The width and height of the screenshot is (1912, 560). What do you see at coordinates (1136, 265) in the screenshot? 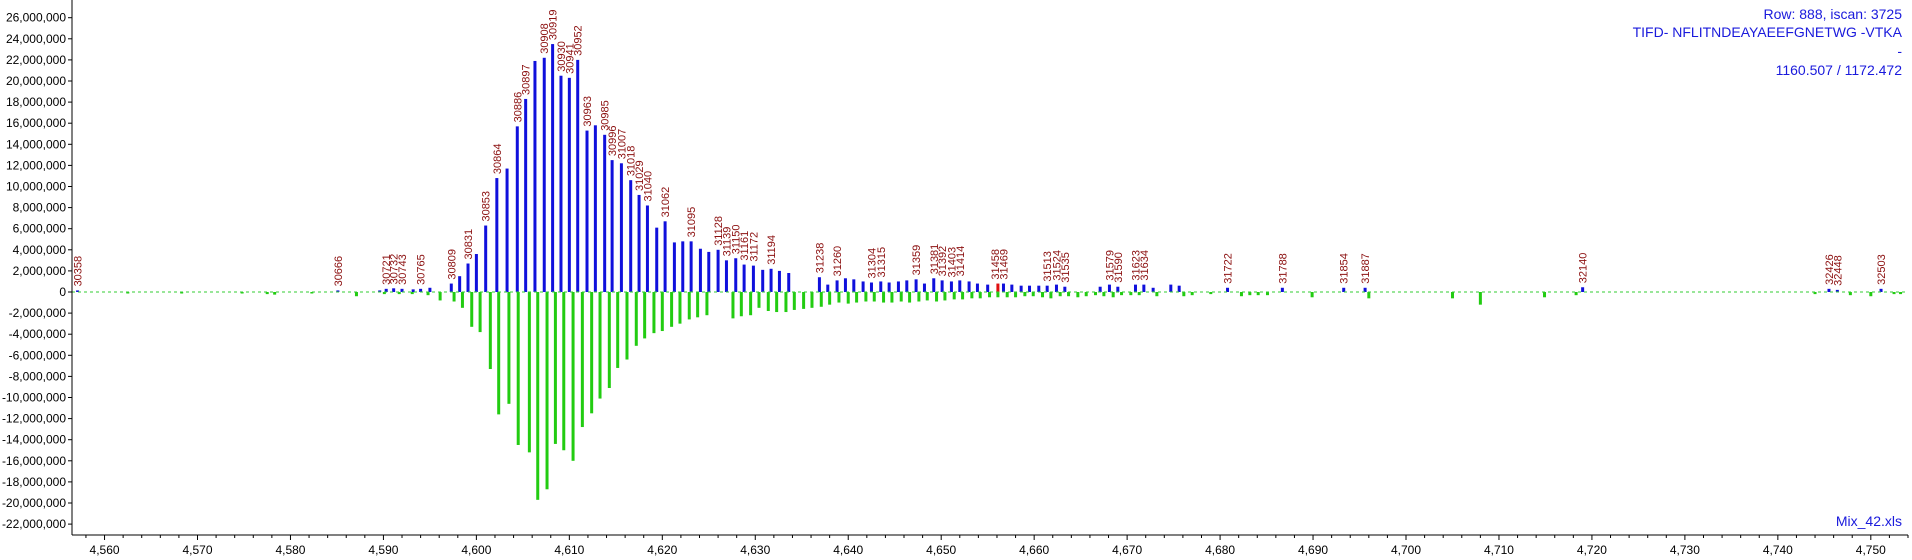
I see `peak-label: 31623` at bounding box center [1136, 265].